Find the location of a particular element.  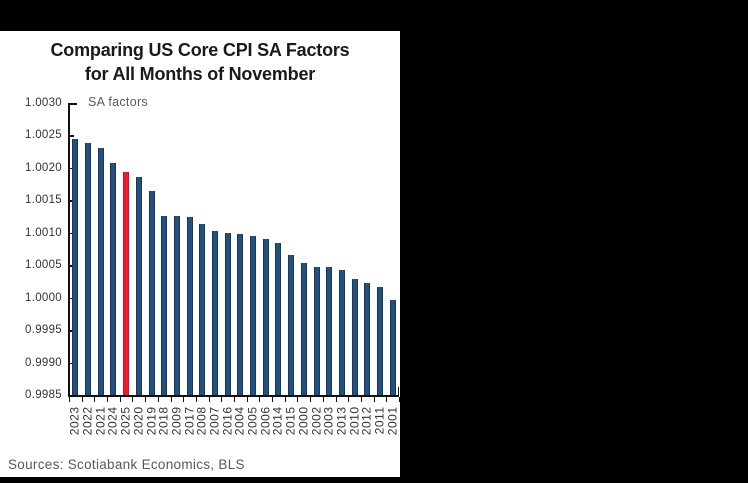

y-axis-label: 1.0010 is located at coordinates (43, 232).